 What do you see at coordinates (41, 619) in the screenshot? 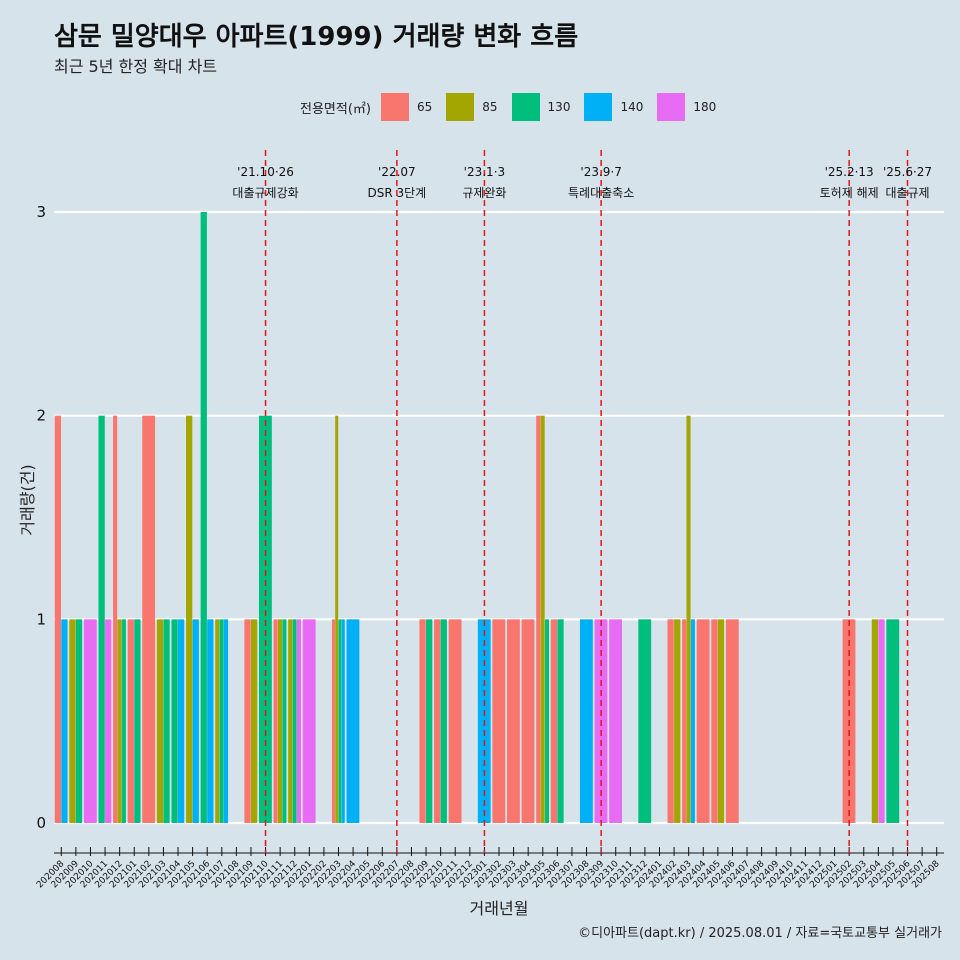
I see `y-tick-label: 1` at bounding box center [41, 619].